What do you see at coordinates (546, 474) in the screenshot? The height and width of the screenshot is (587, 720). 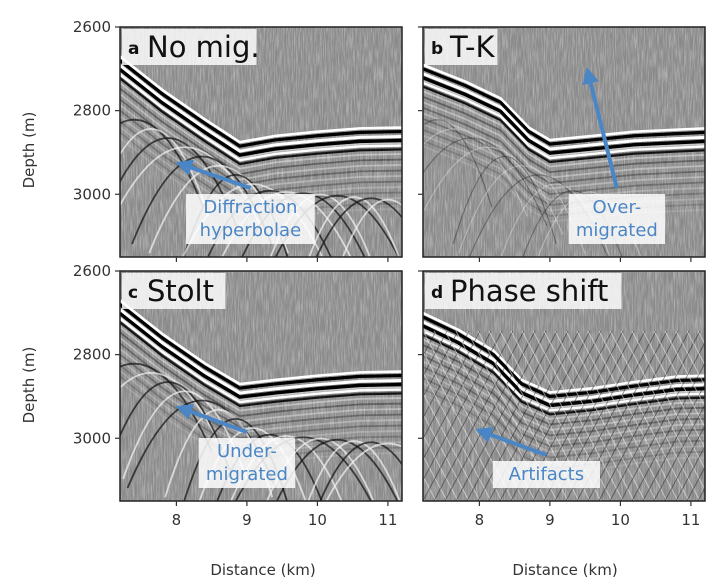 I see `annotation-text: Artifacts` at bounding box center [546, 474].